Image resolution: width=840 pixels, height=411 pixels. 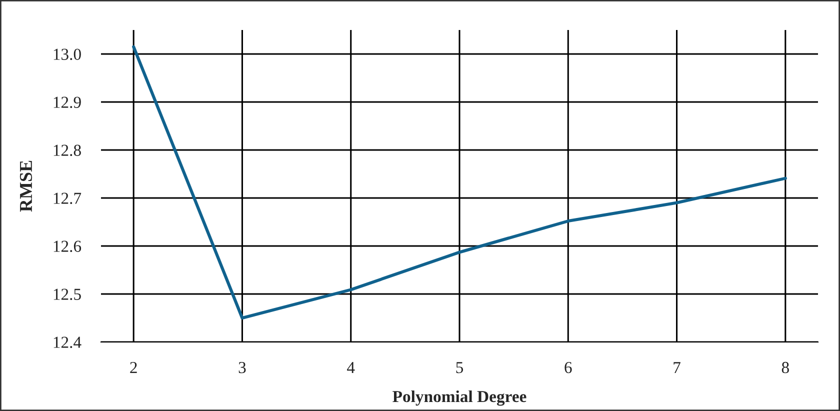 I want to click on x-tick-label: 6, so click(x=568, y=368).